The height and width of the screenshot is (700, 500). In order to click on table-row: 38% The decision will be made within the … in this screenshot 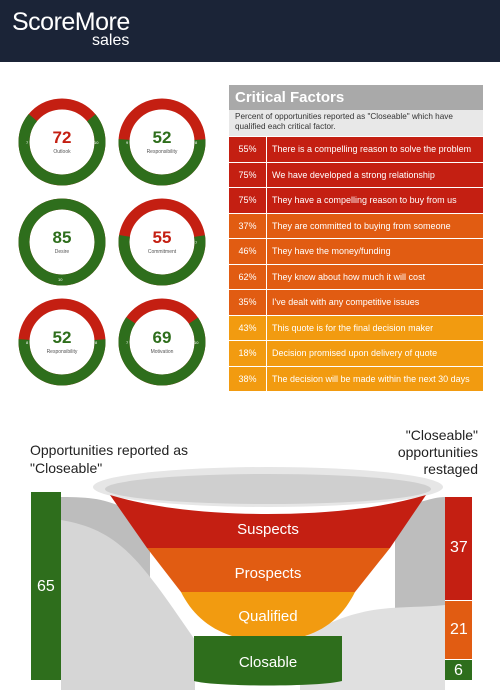, I will do `click(356, 378)`.